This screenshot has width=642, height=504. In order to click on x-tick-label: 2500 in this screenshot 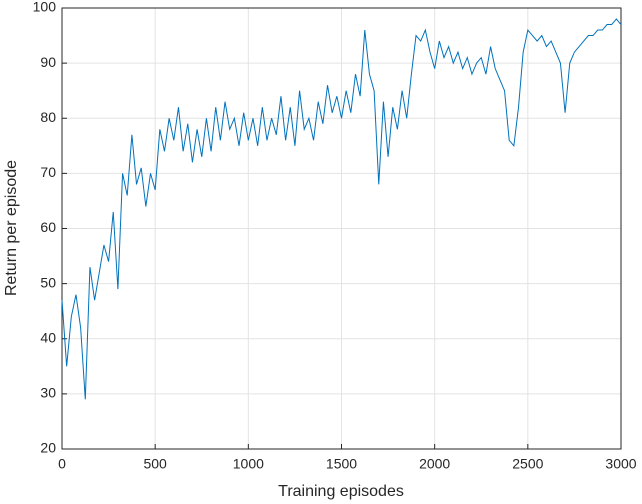, I will do `click(527, 464)`.